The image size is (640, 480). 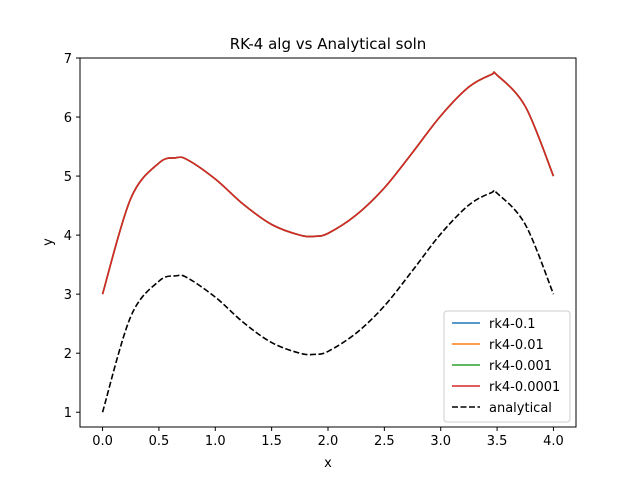 What do you see at coordinates (68, 236) in the screenshot?
I see `y-tick-label: 4` at bounding box center [68, 236].